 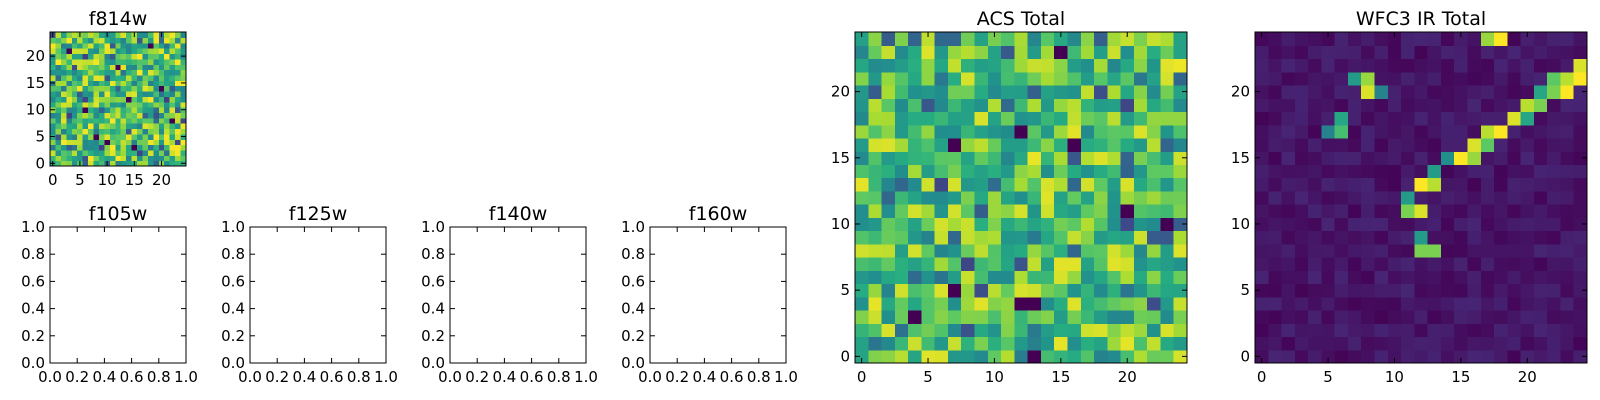 I want to click on plot-frame, so click(x=118, y=99).